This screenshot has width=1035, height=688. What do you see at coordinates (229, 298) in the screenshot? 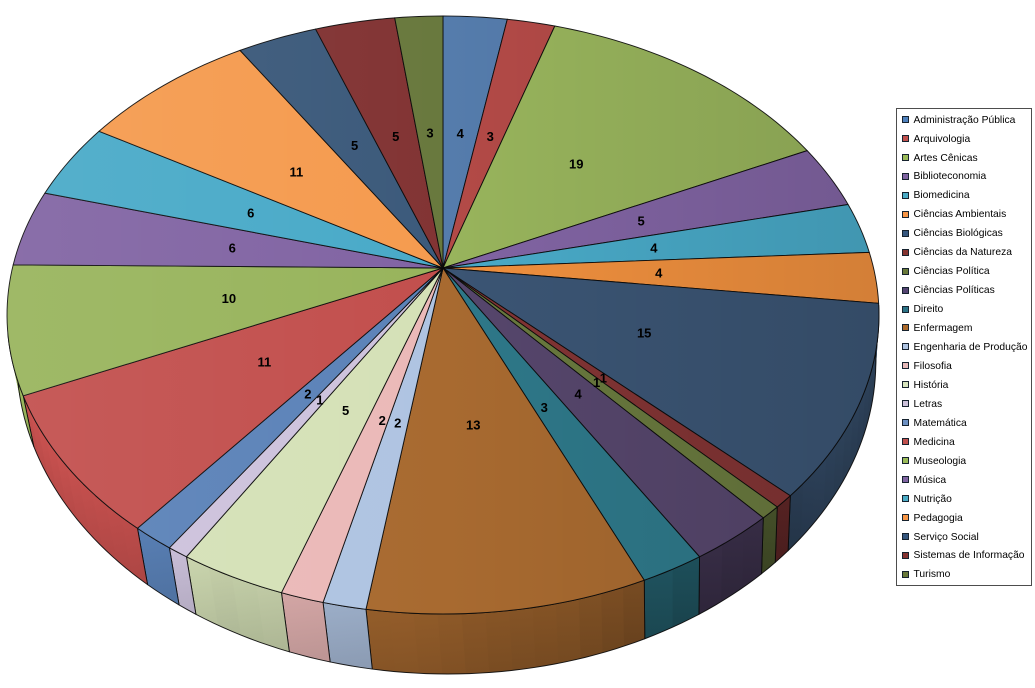
I see `svg-text: 10` at bounding box center [229, 298].